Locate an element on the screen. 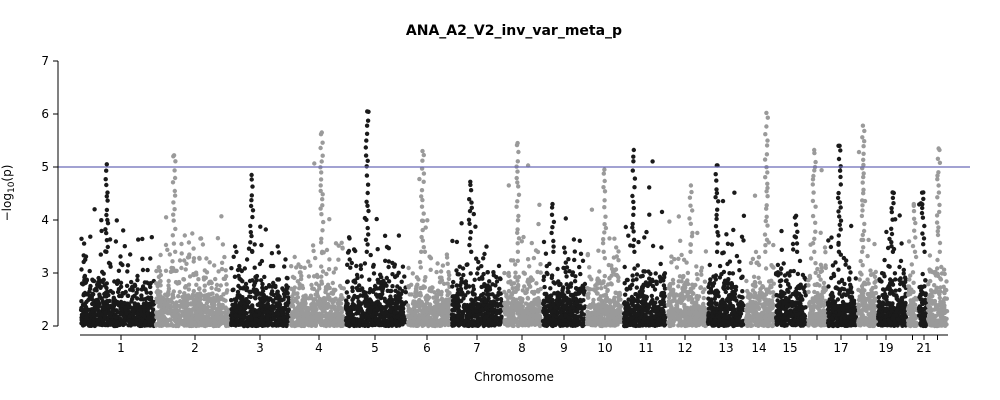 The width and height of the screenshot is (1000, 400). chromosome-9-points is located at coordinates (564, 265).